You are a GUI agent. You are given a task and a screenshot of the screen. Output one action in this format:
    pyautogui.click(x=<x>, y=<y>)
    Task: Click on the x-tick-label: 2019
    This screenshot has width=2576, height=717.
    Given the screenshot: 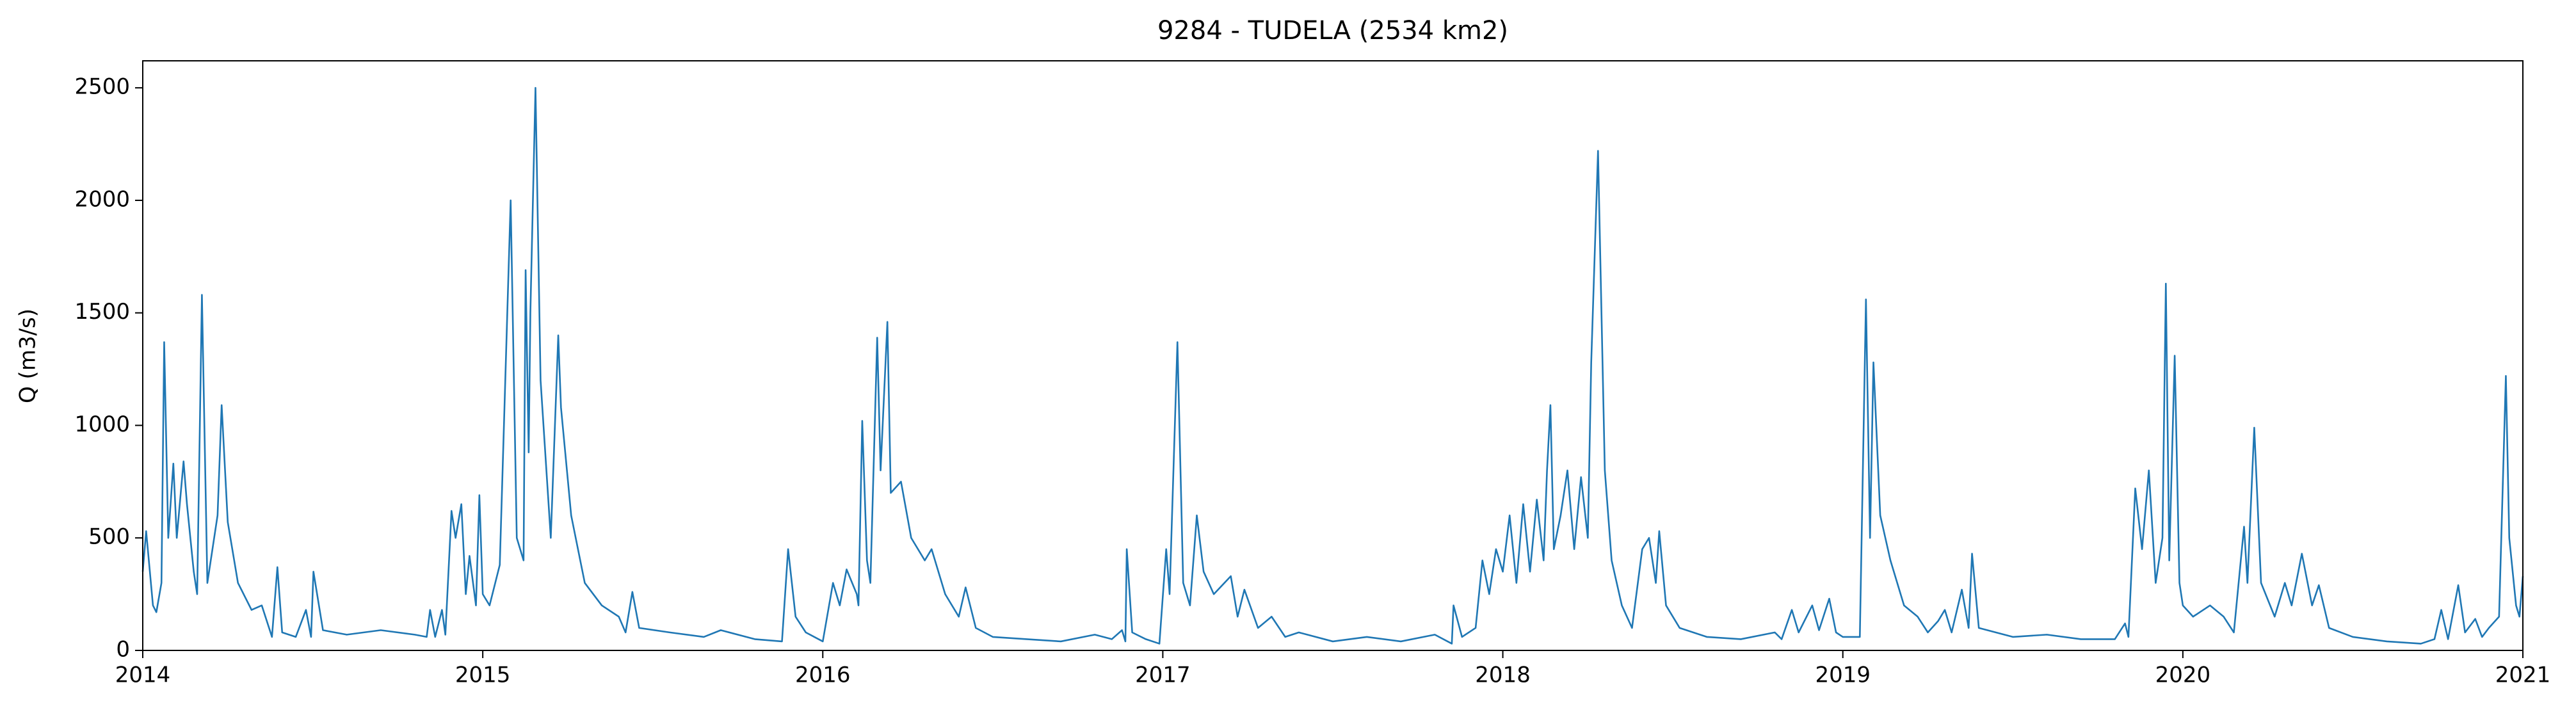 What is the action you would take?
    pyautogui.click(x=1843, y=675)
    